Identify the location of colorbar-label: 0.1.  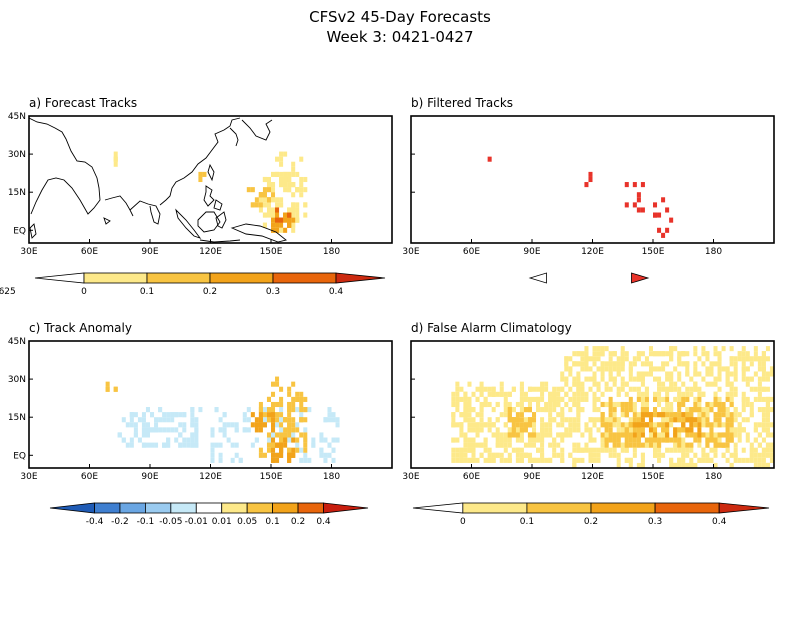
(527, 522).